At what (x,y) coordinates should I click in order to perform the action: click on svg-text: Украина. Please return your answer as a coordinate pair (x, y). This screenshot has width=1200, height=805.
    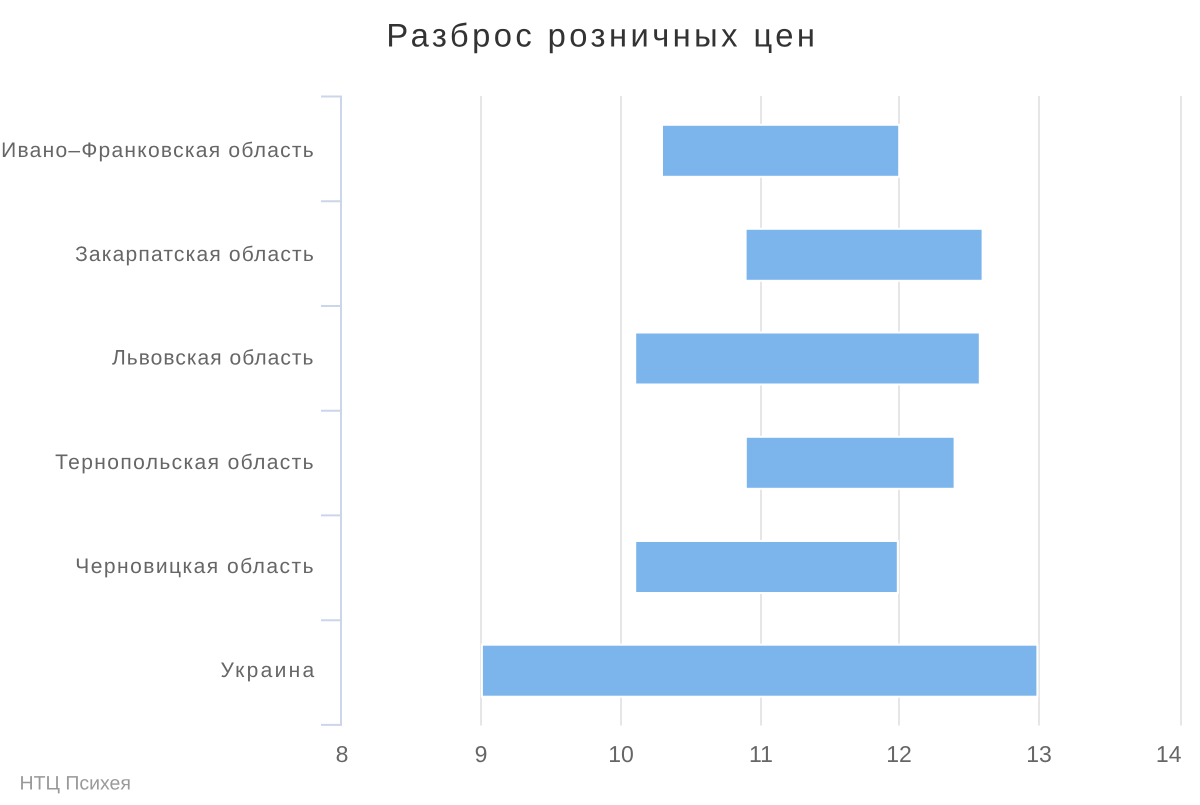
    Looking at the image, I should click on (268, 670).